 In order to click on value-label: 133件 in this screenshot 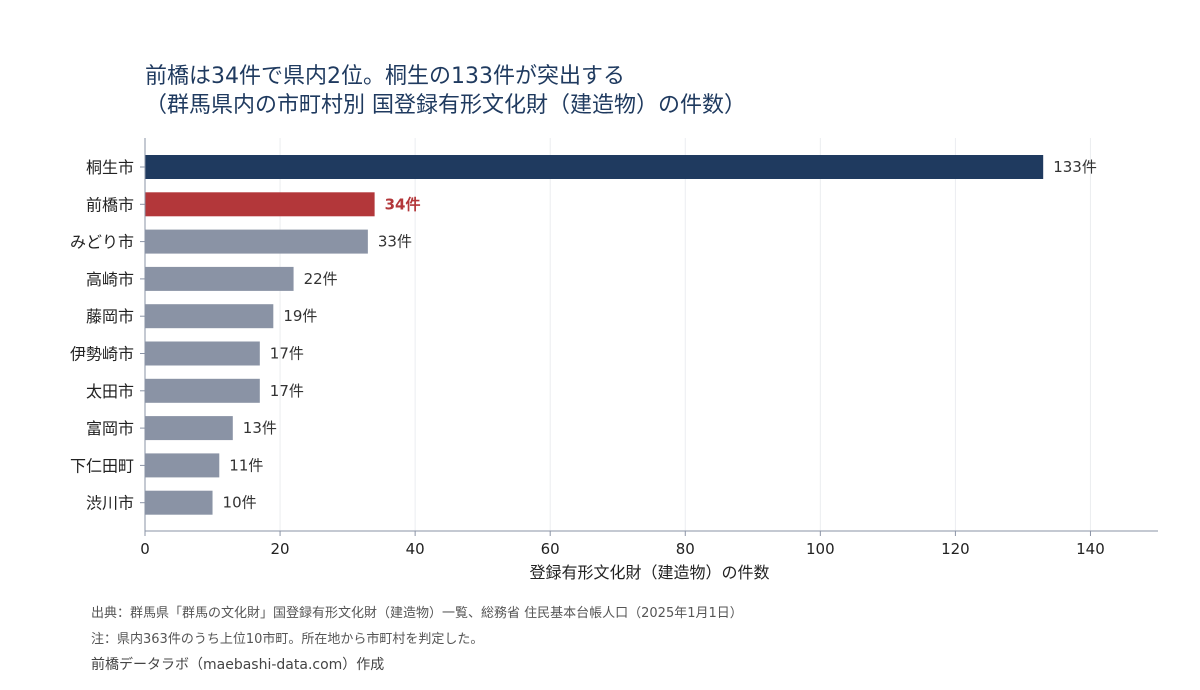, I will do `click(1075, 167)`.